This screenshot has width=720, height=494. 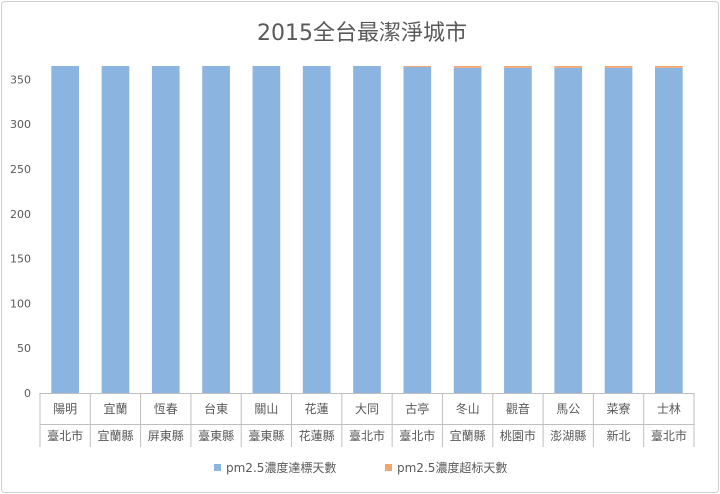 I want to click on category-label-station: 士林, so click(x=669, y=409).